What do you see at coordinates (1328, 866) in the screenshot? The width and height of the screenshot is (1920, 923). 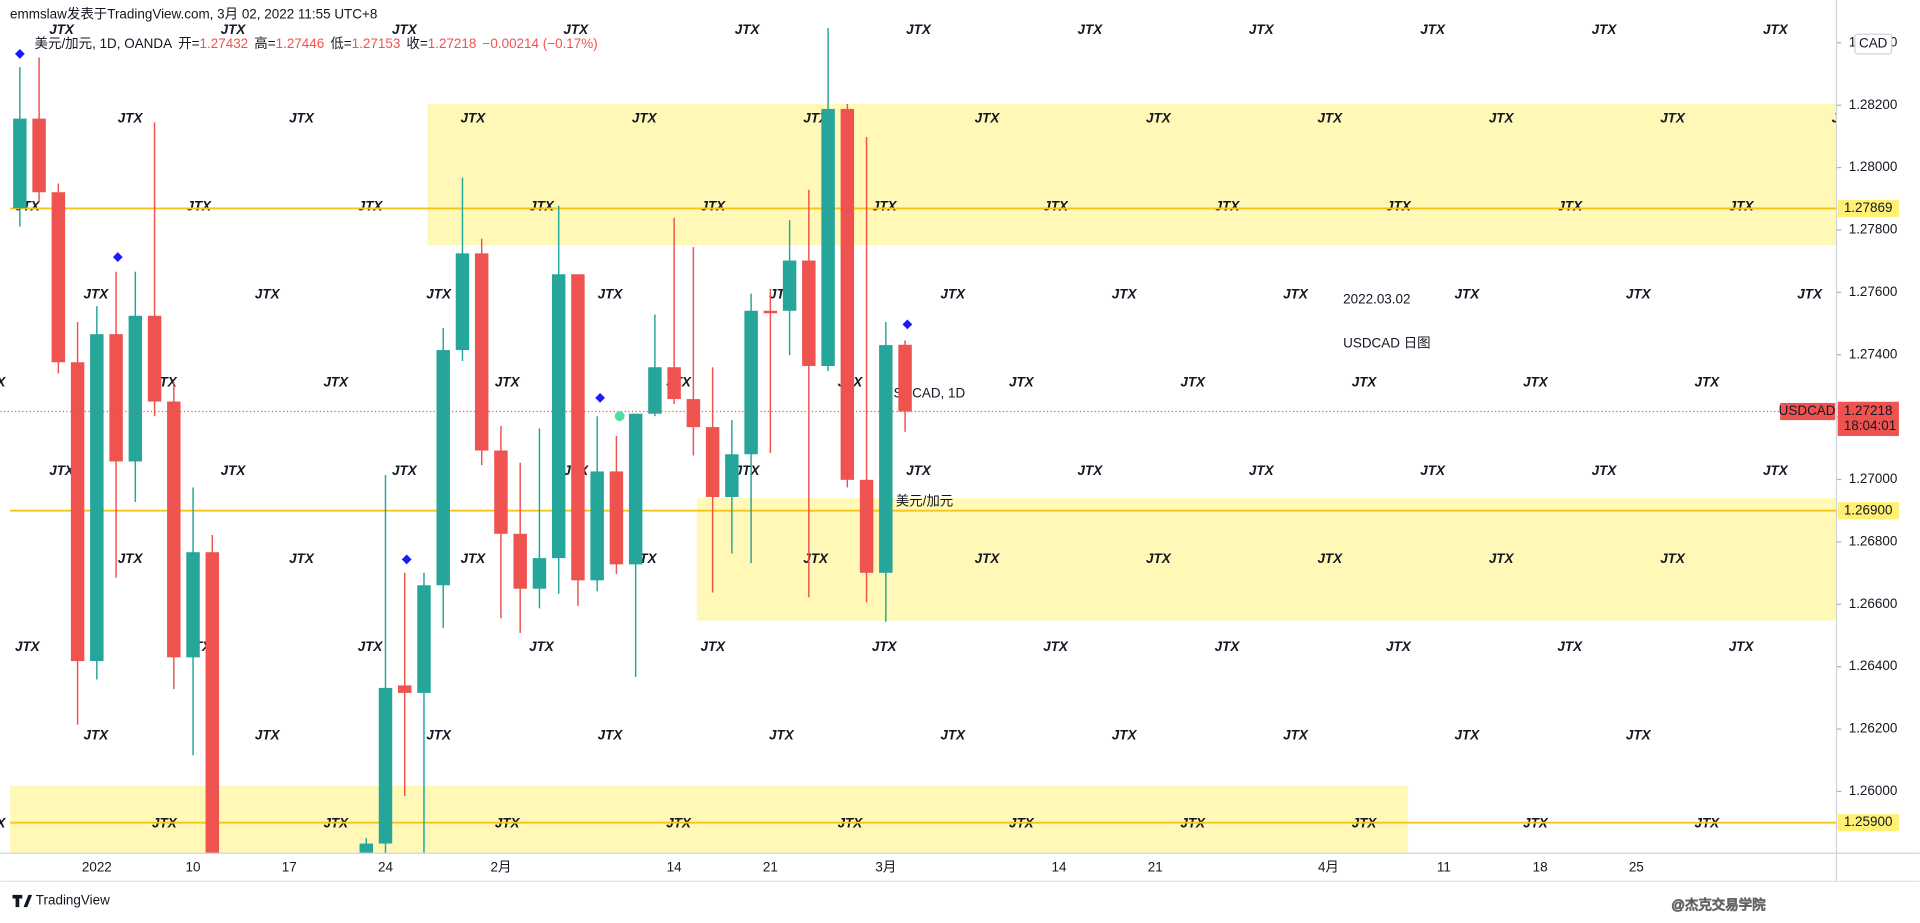 I see `x-tick-label: 4月` at bounding box center [1328, 866].